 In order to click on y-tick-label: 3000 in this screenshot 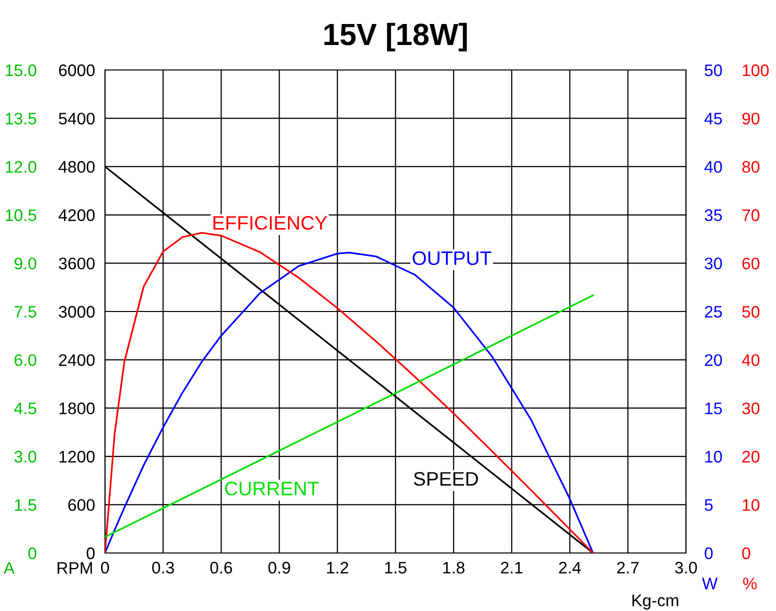, I will do `click(76, 312)`.